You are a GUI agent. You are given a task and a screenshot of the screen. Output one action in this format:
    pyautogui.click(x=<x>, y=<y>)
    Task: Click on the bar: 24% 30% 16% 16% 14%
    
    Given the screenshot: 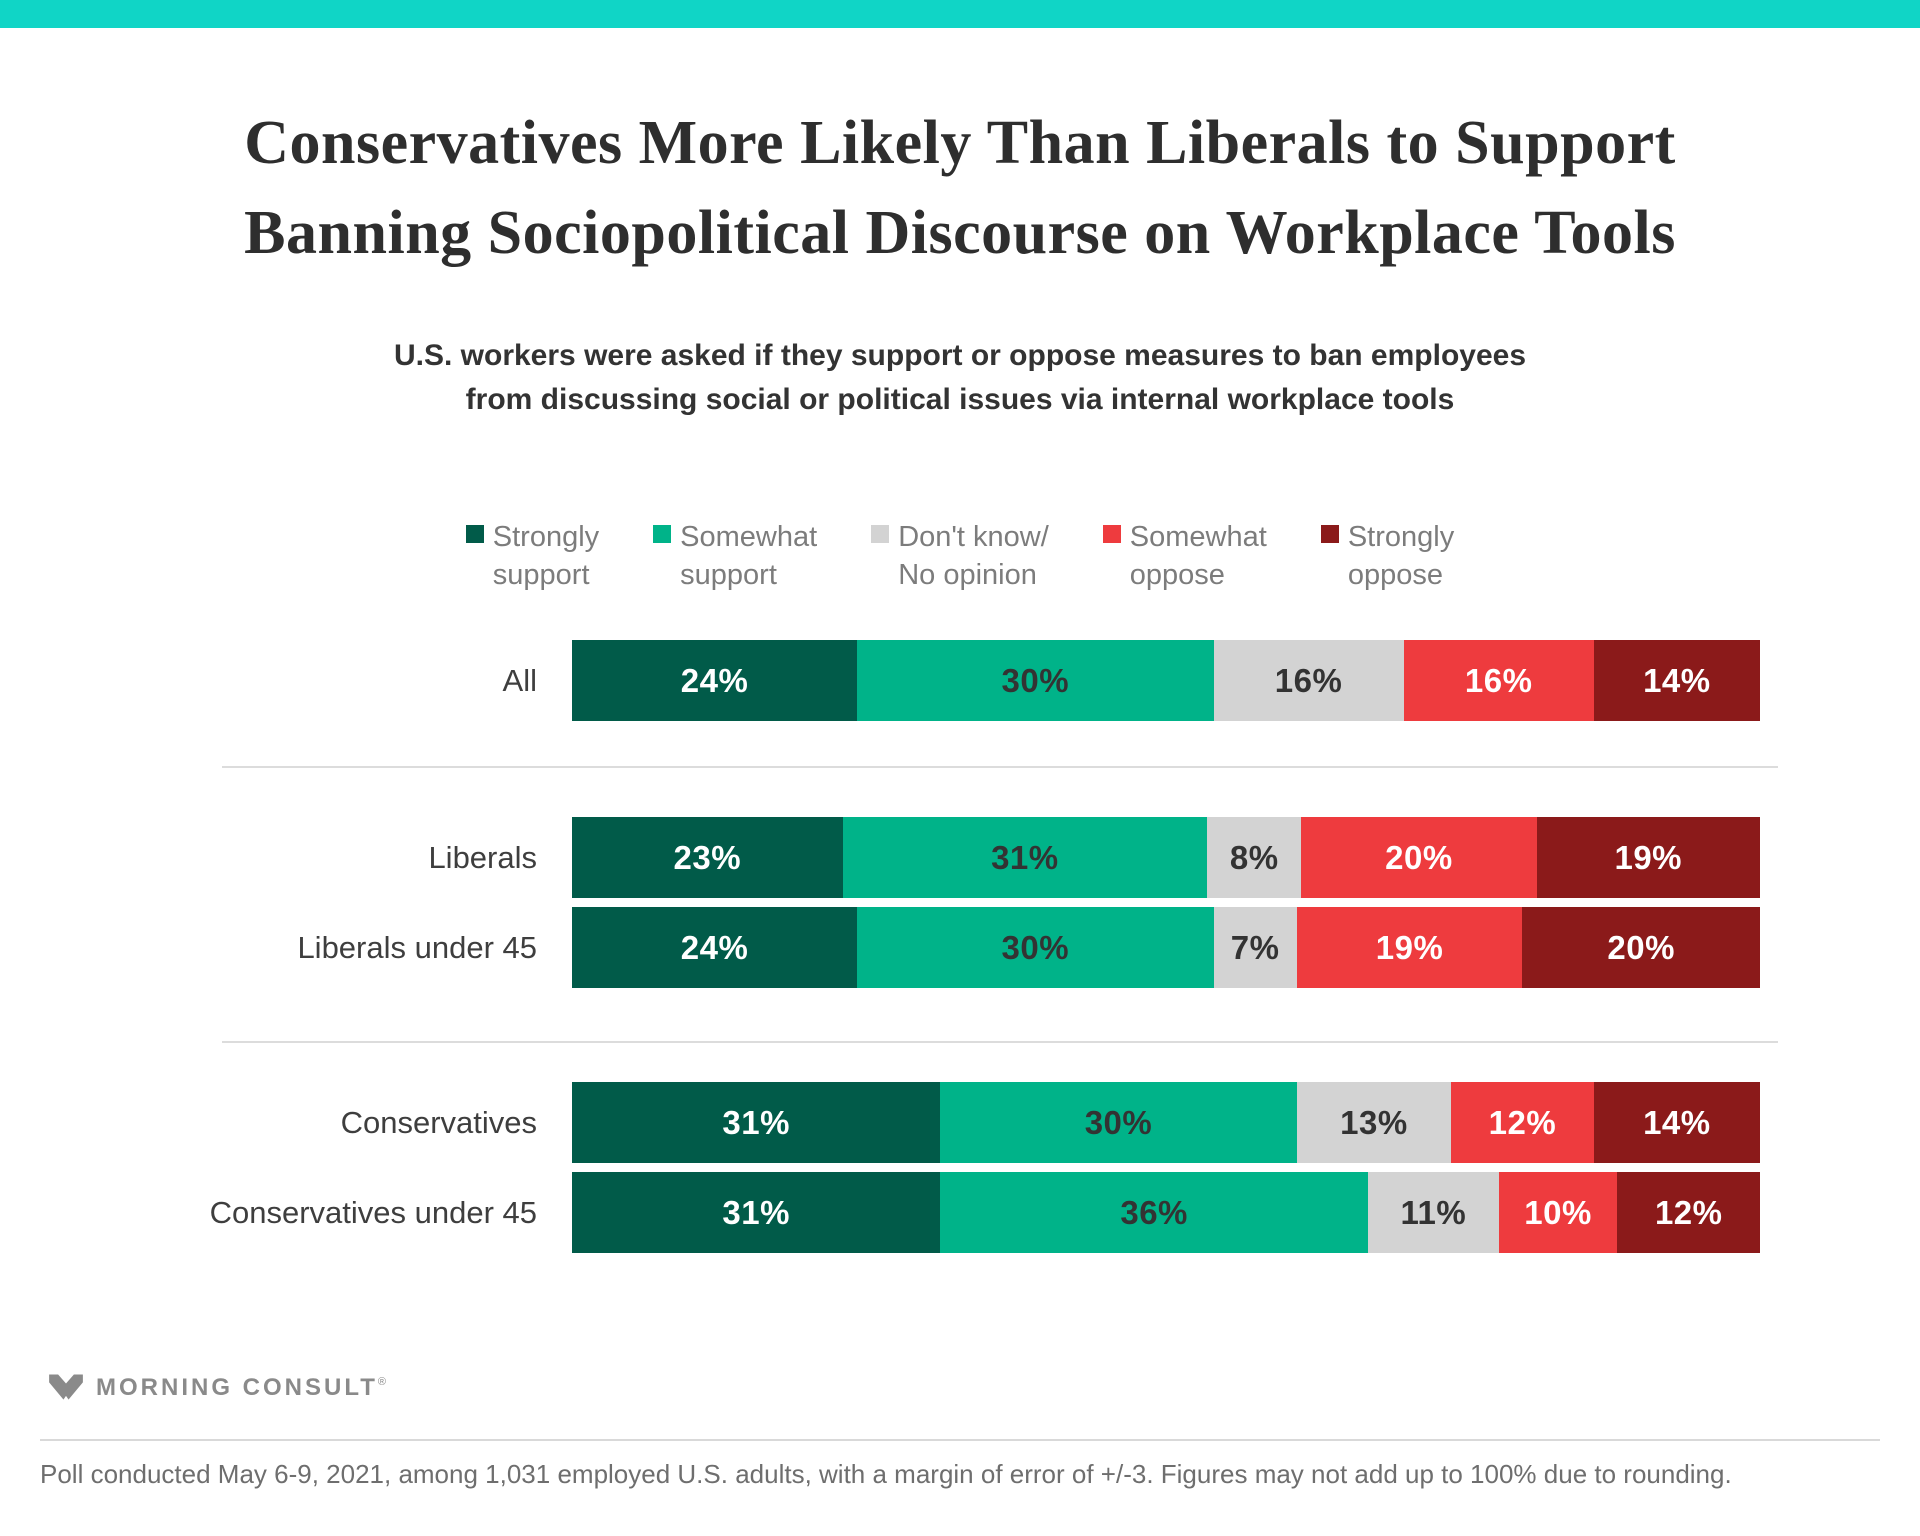 What is the action you would take?
    pyautogui.click(x=1166, y=680)
    